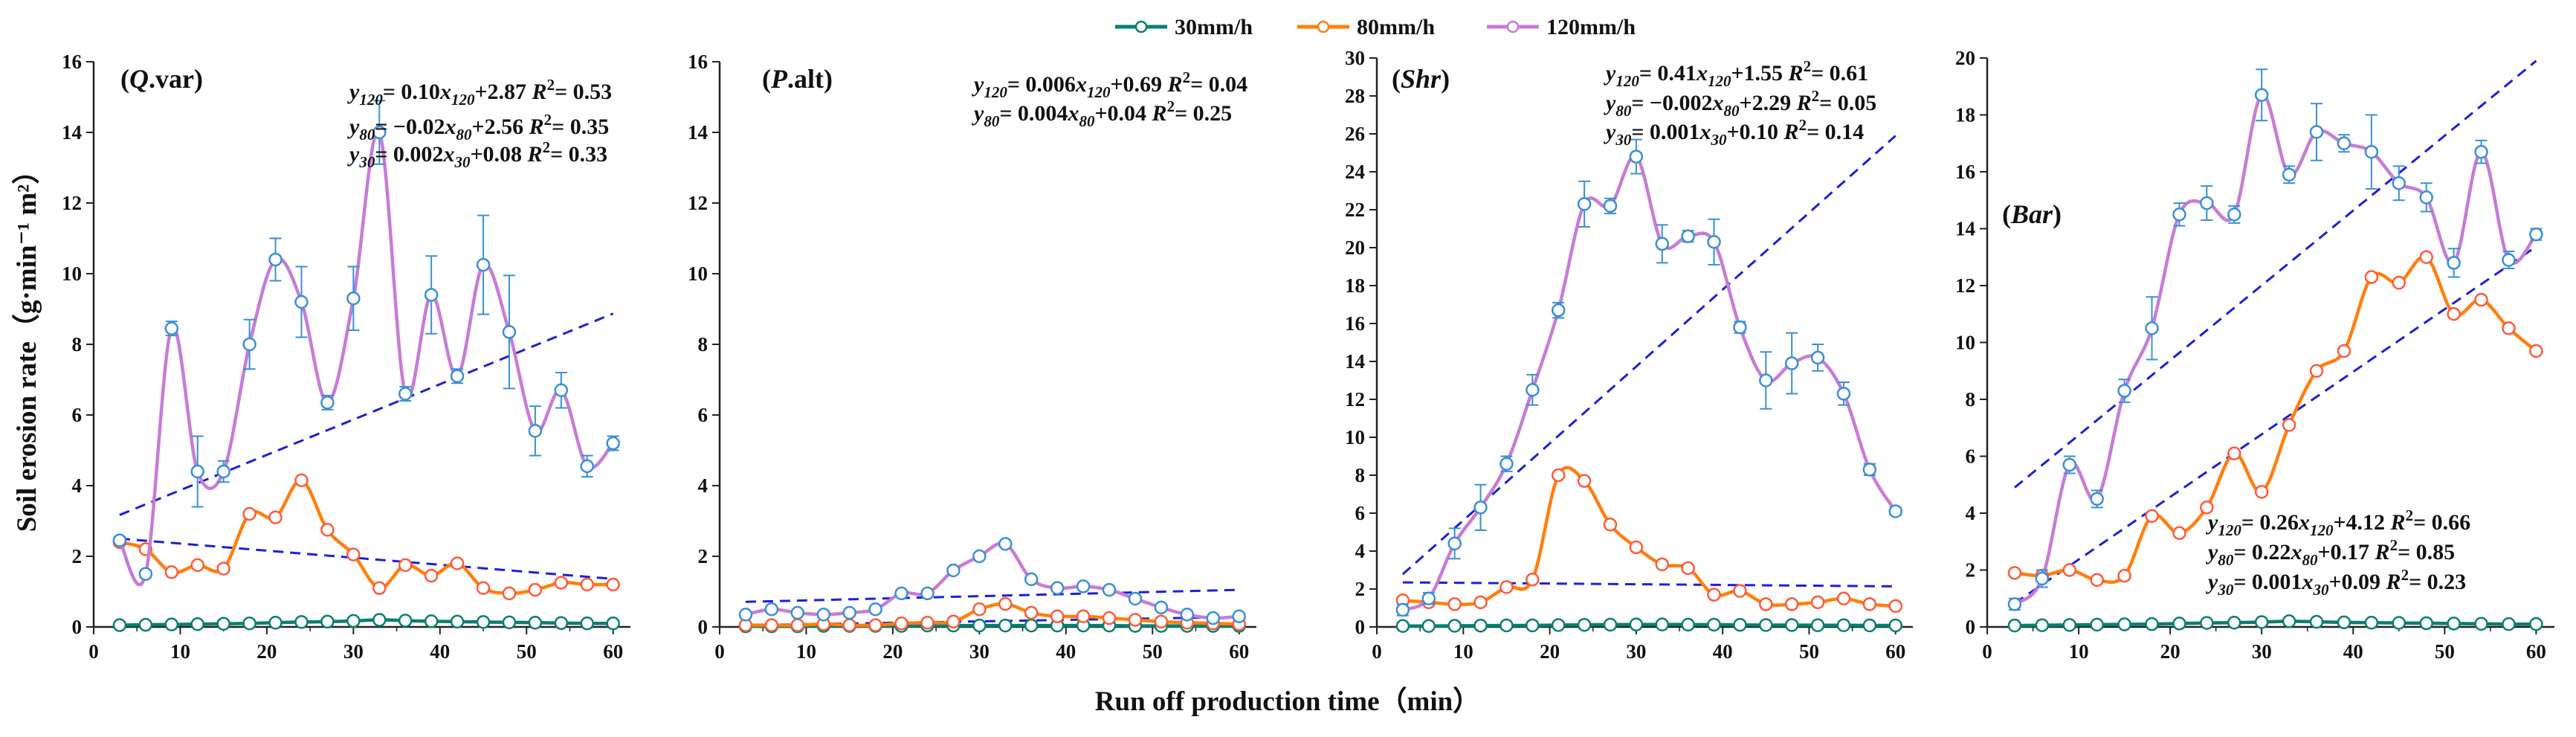  I want to click on panel-label-species: .alt, so click(805, 79).